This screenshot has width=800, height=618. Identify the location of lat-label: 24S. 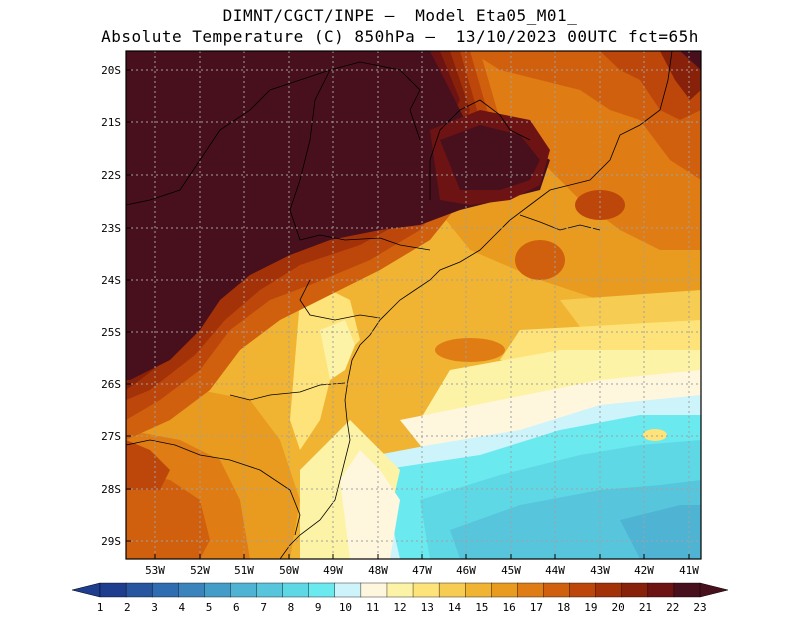
(111, 280).